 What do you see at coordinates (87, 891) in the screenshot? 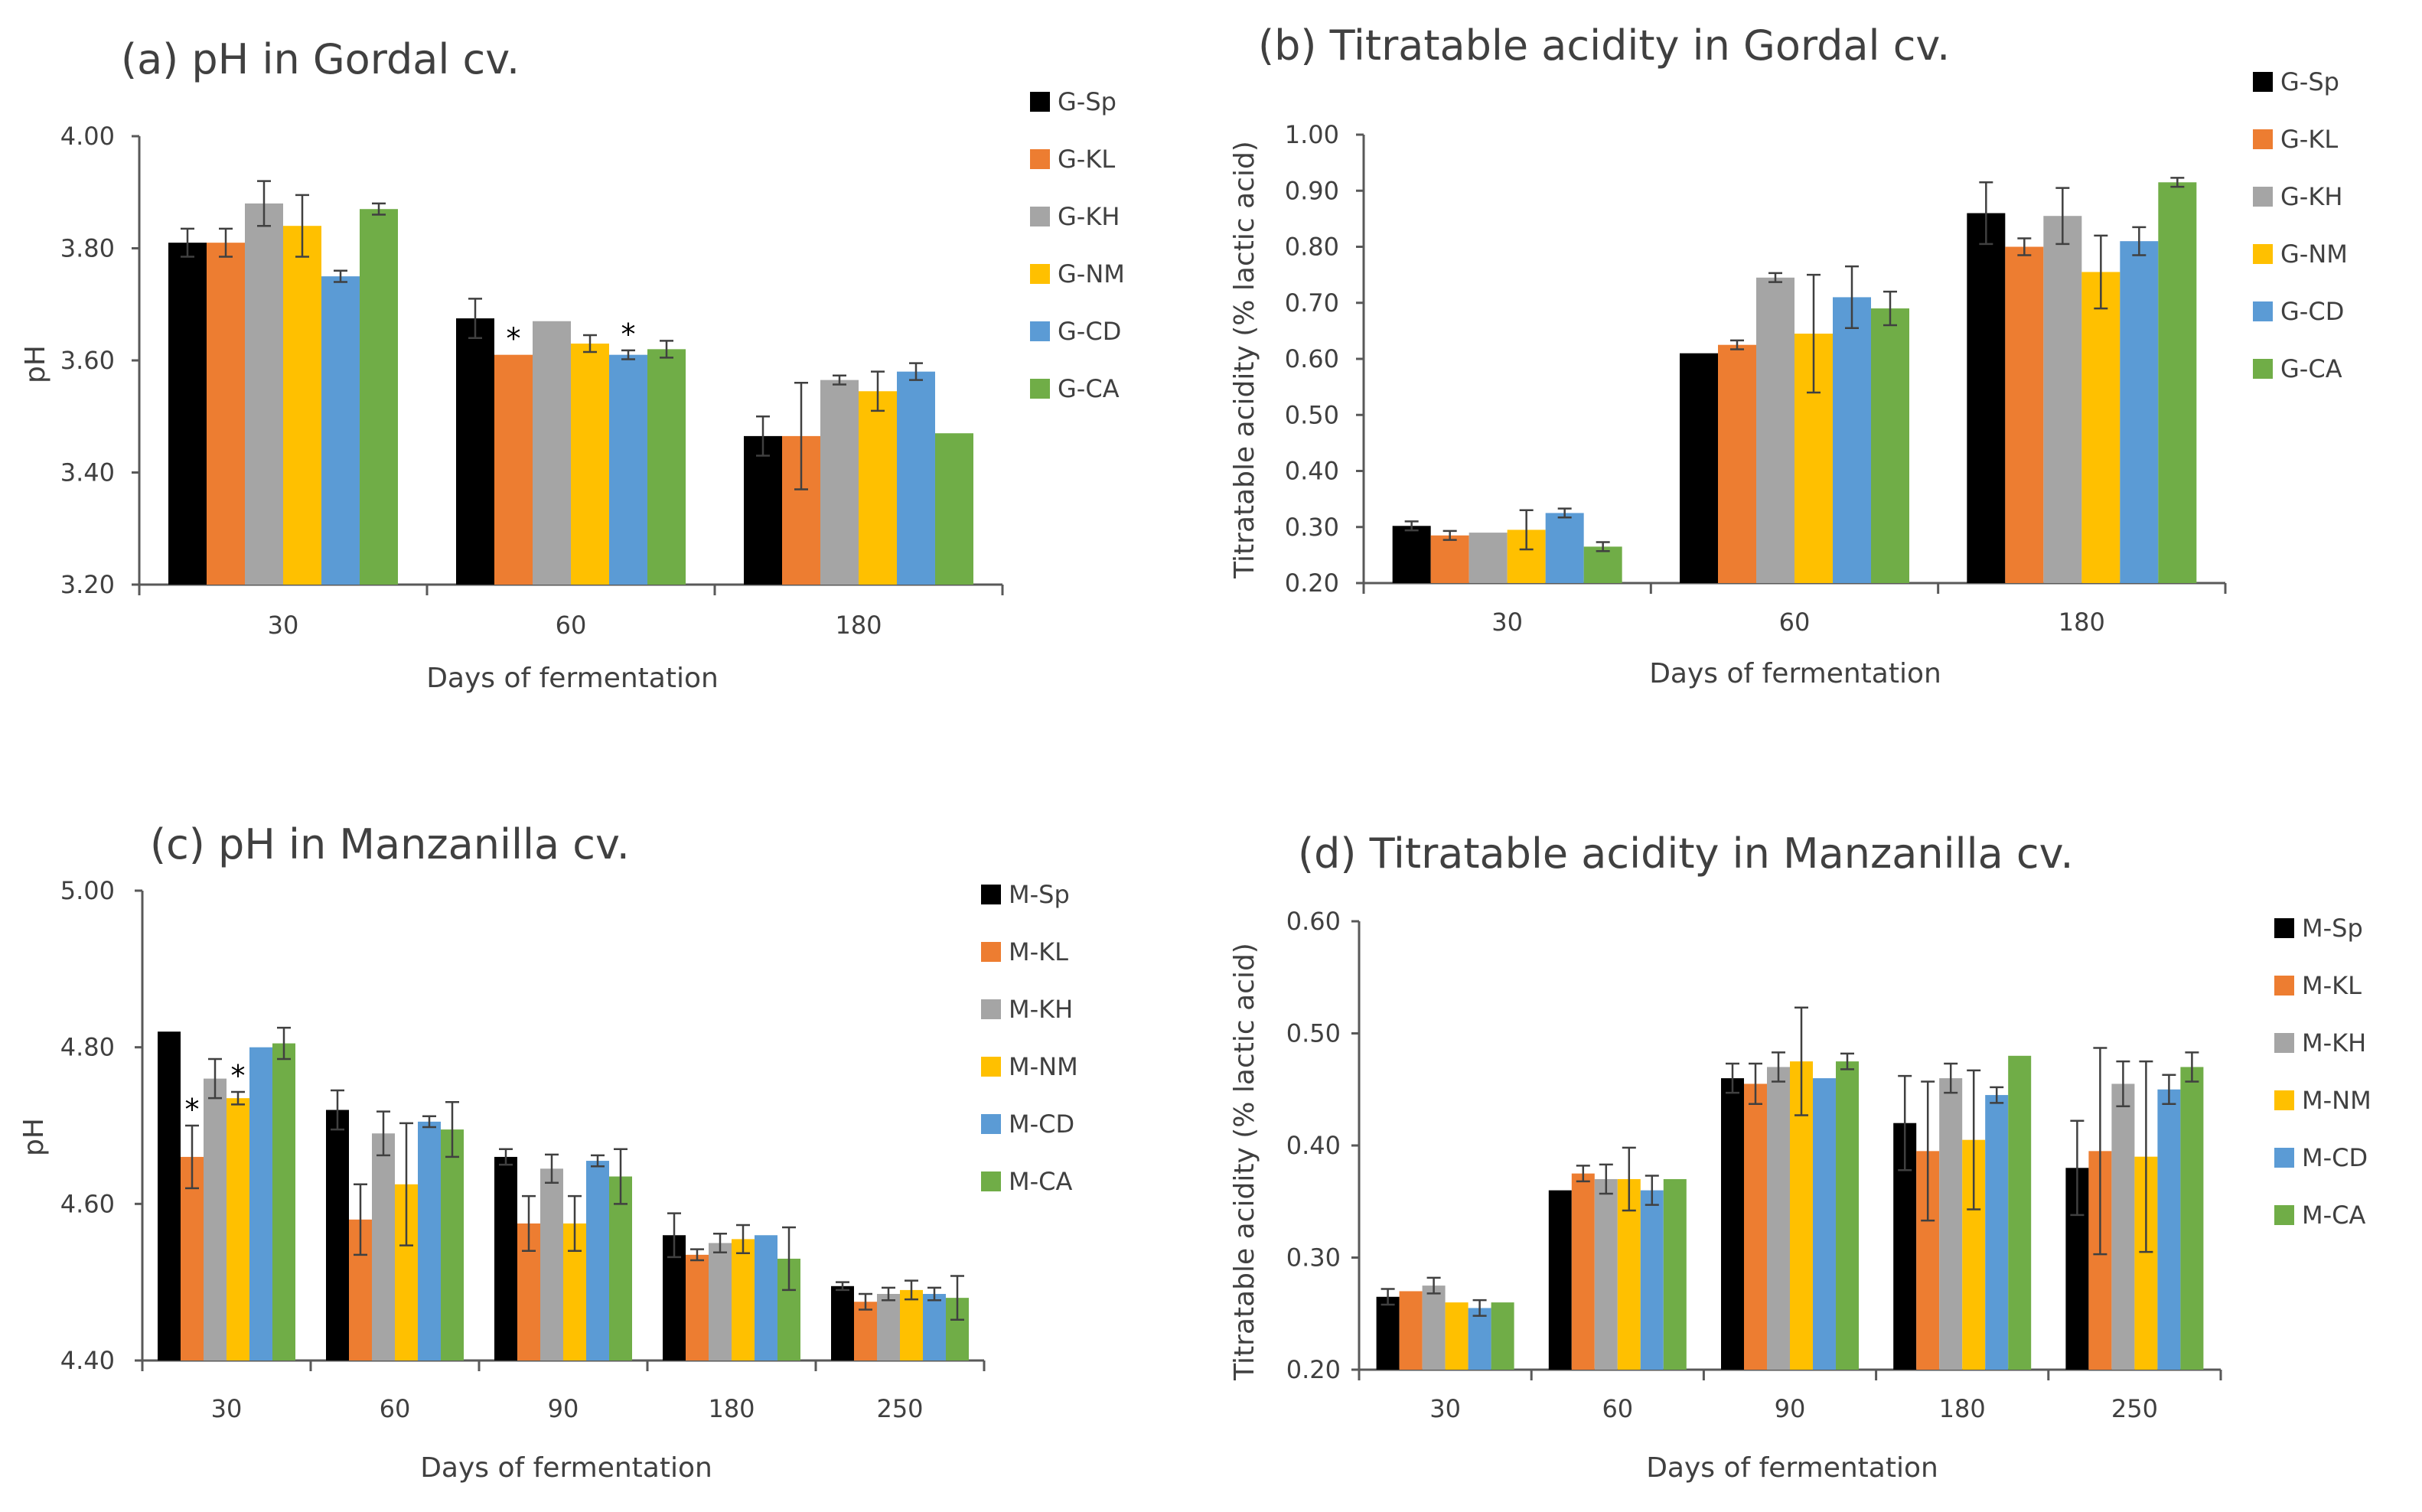
I see `y-tick-label: 5.00` at bounding box center [87, 891].